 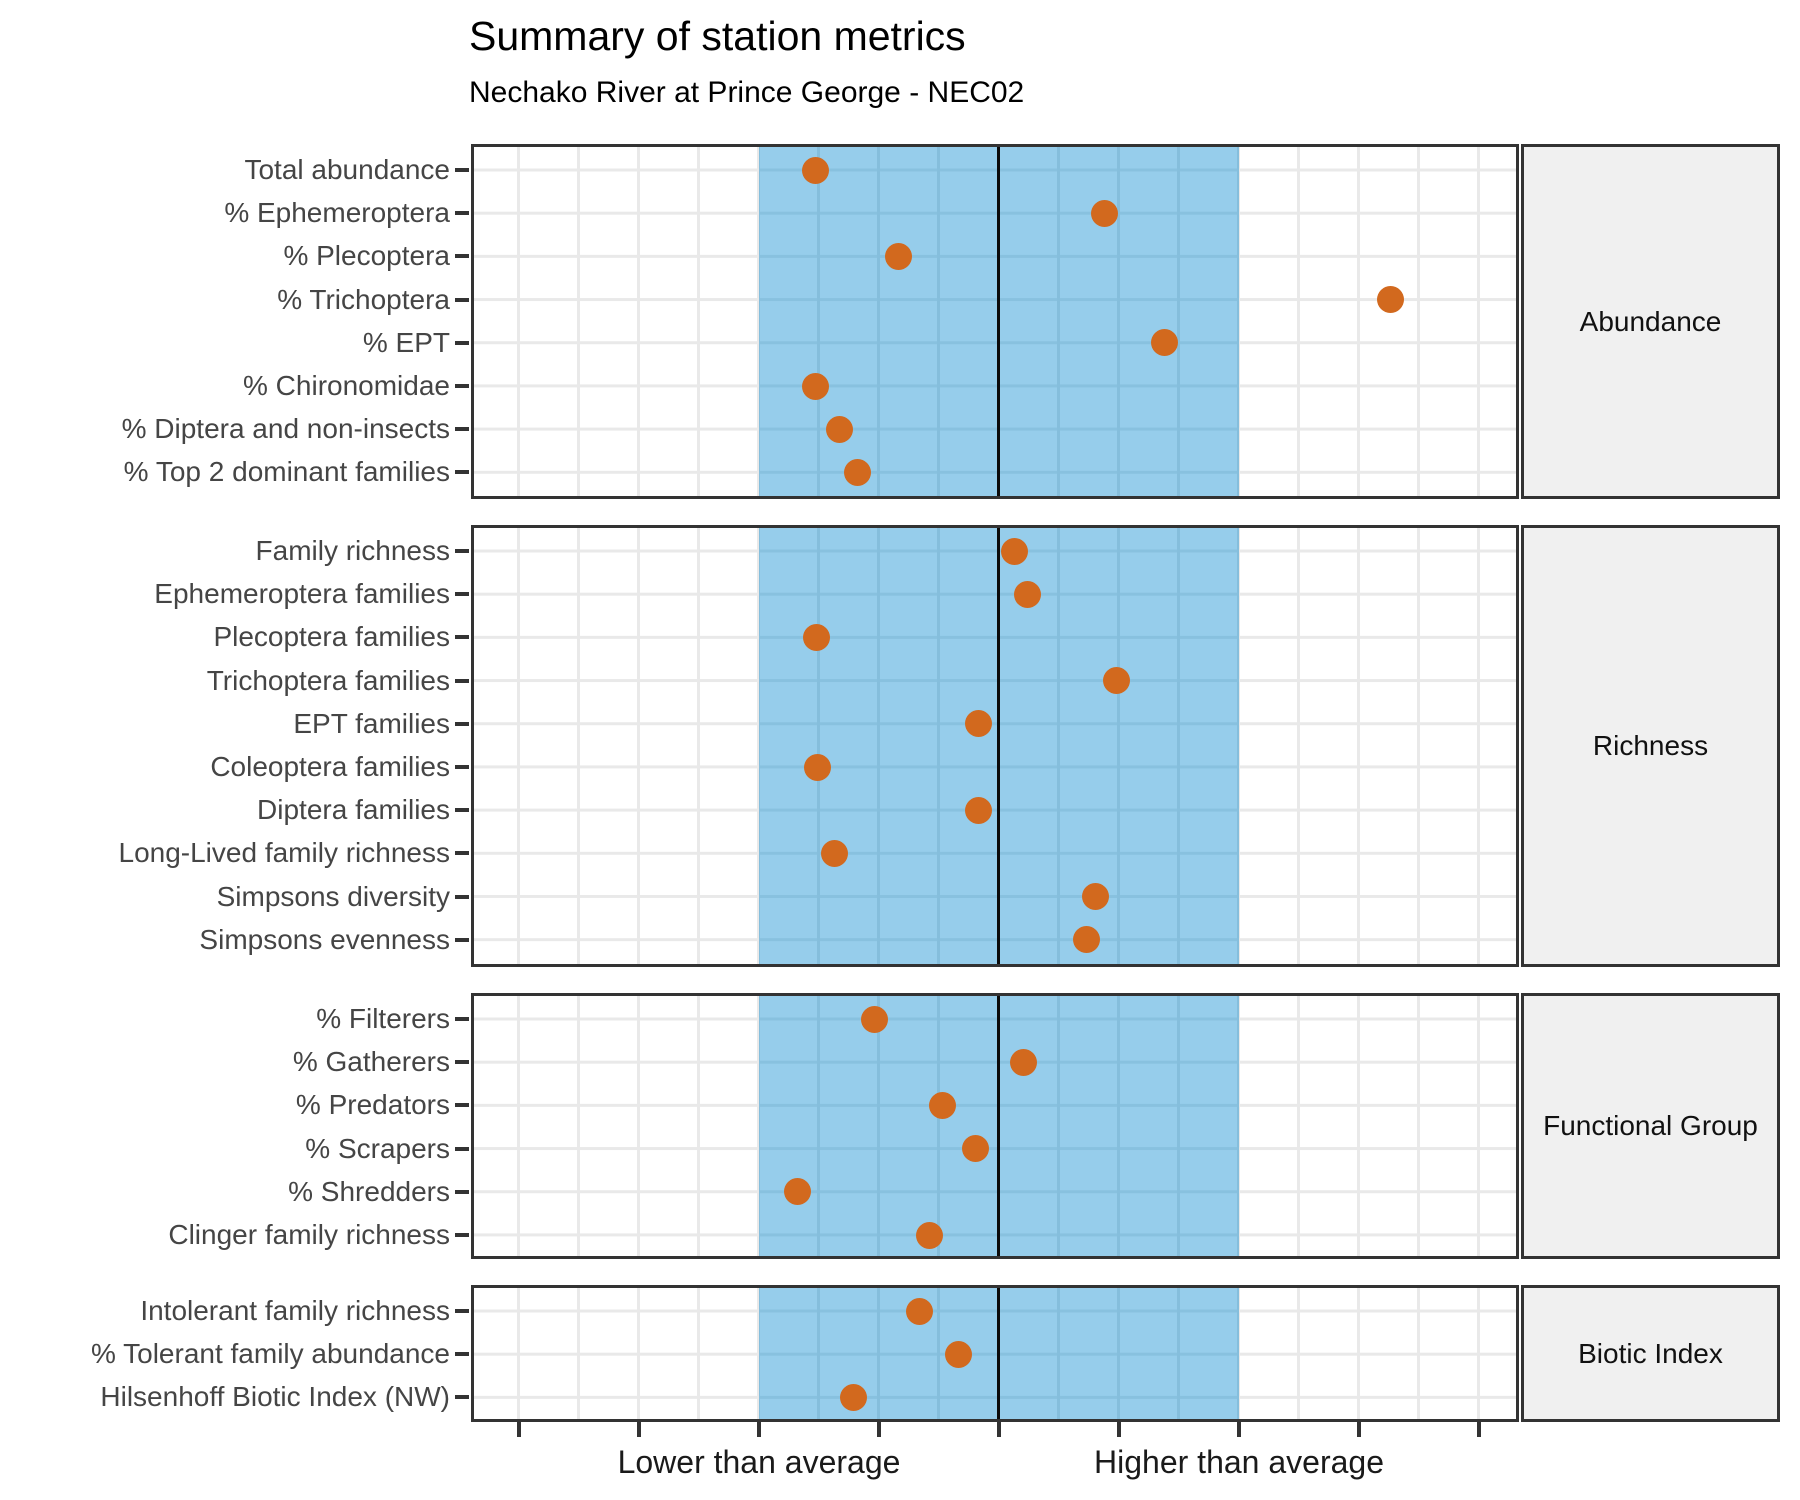 I want to click on data-point-long-lived-family-richness, so click(x=835, y=853).